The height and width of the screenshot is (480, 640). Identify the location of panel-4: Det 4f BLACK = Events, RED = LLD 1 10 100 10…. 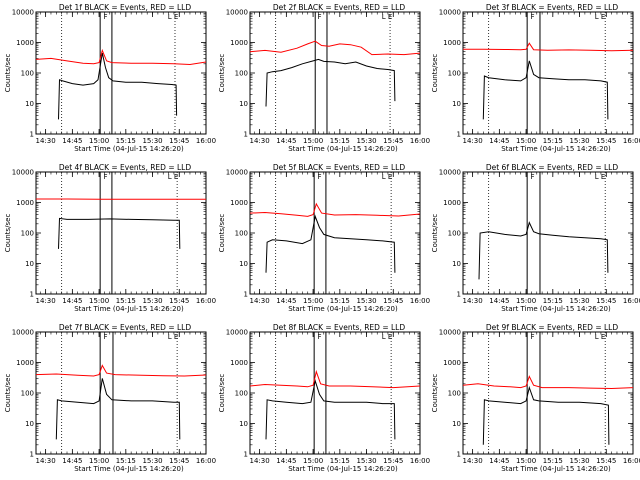
(110, 238).